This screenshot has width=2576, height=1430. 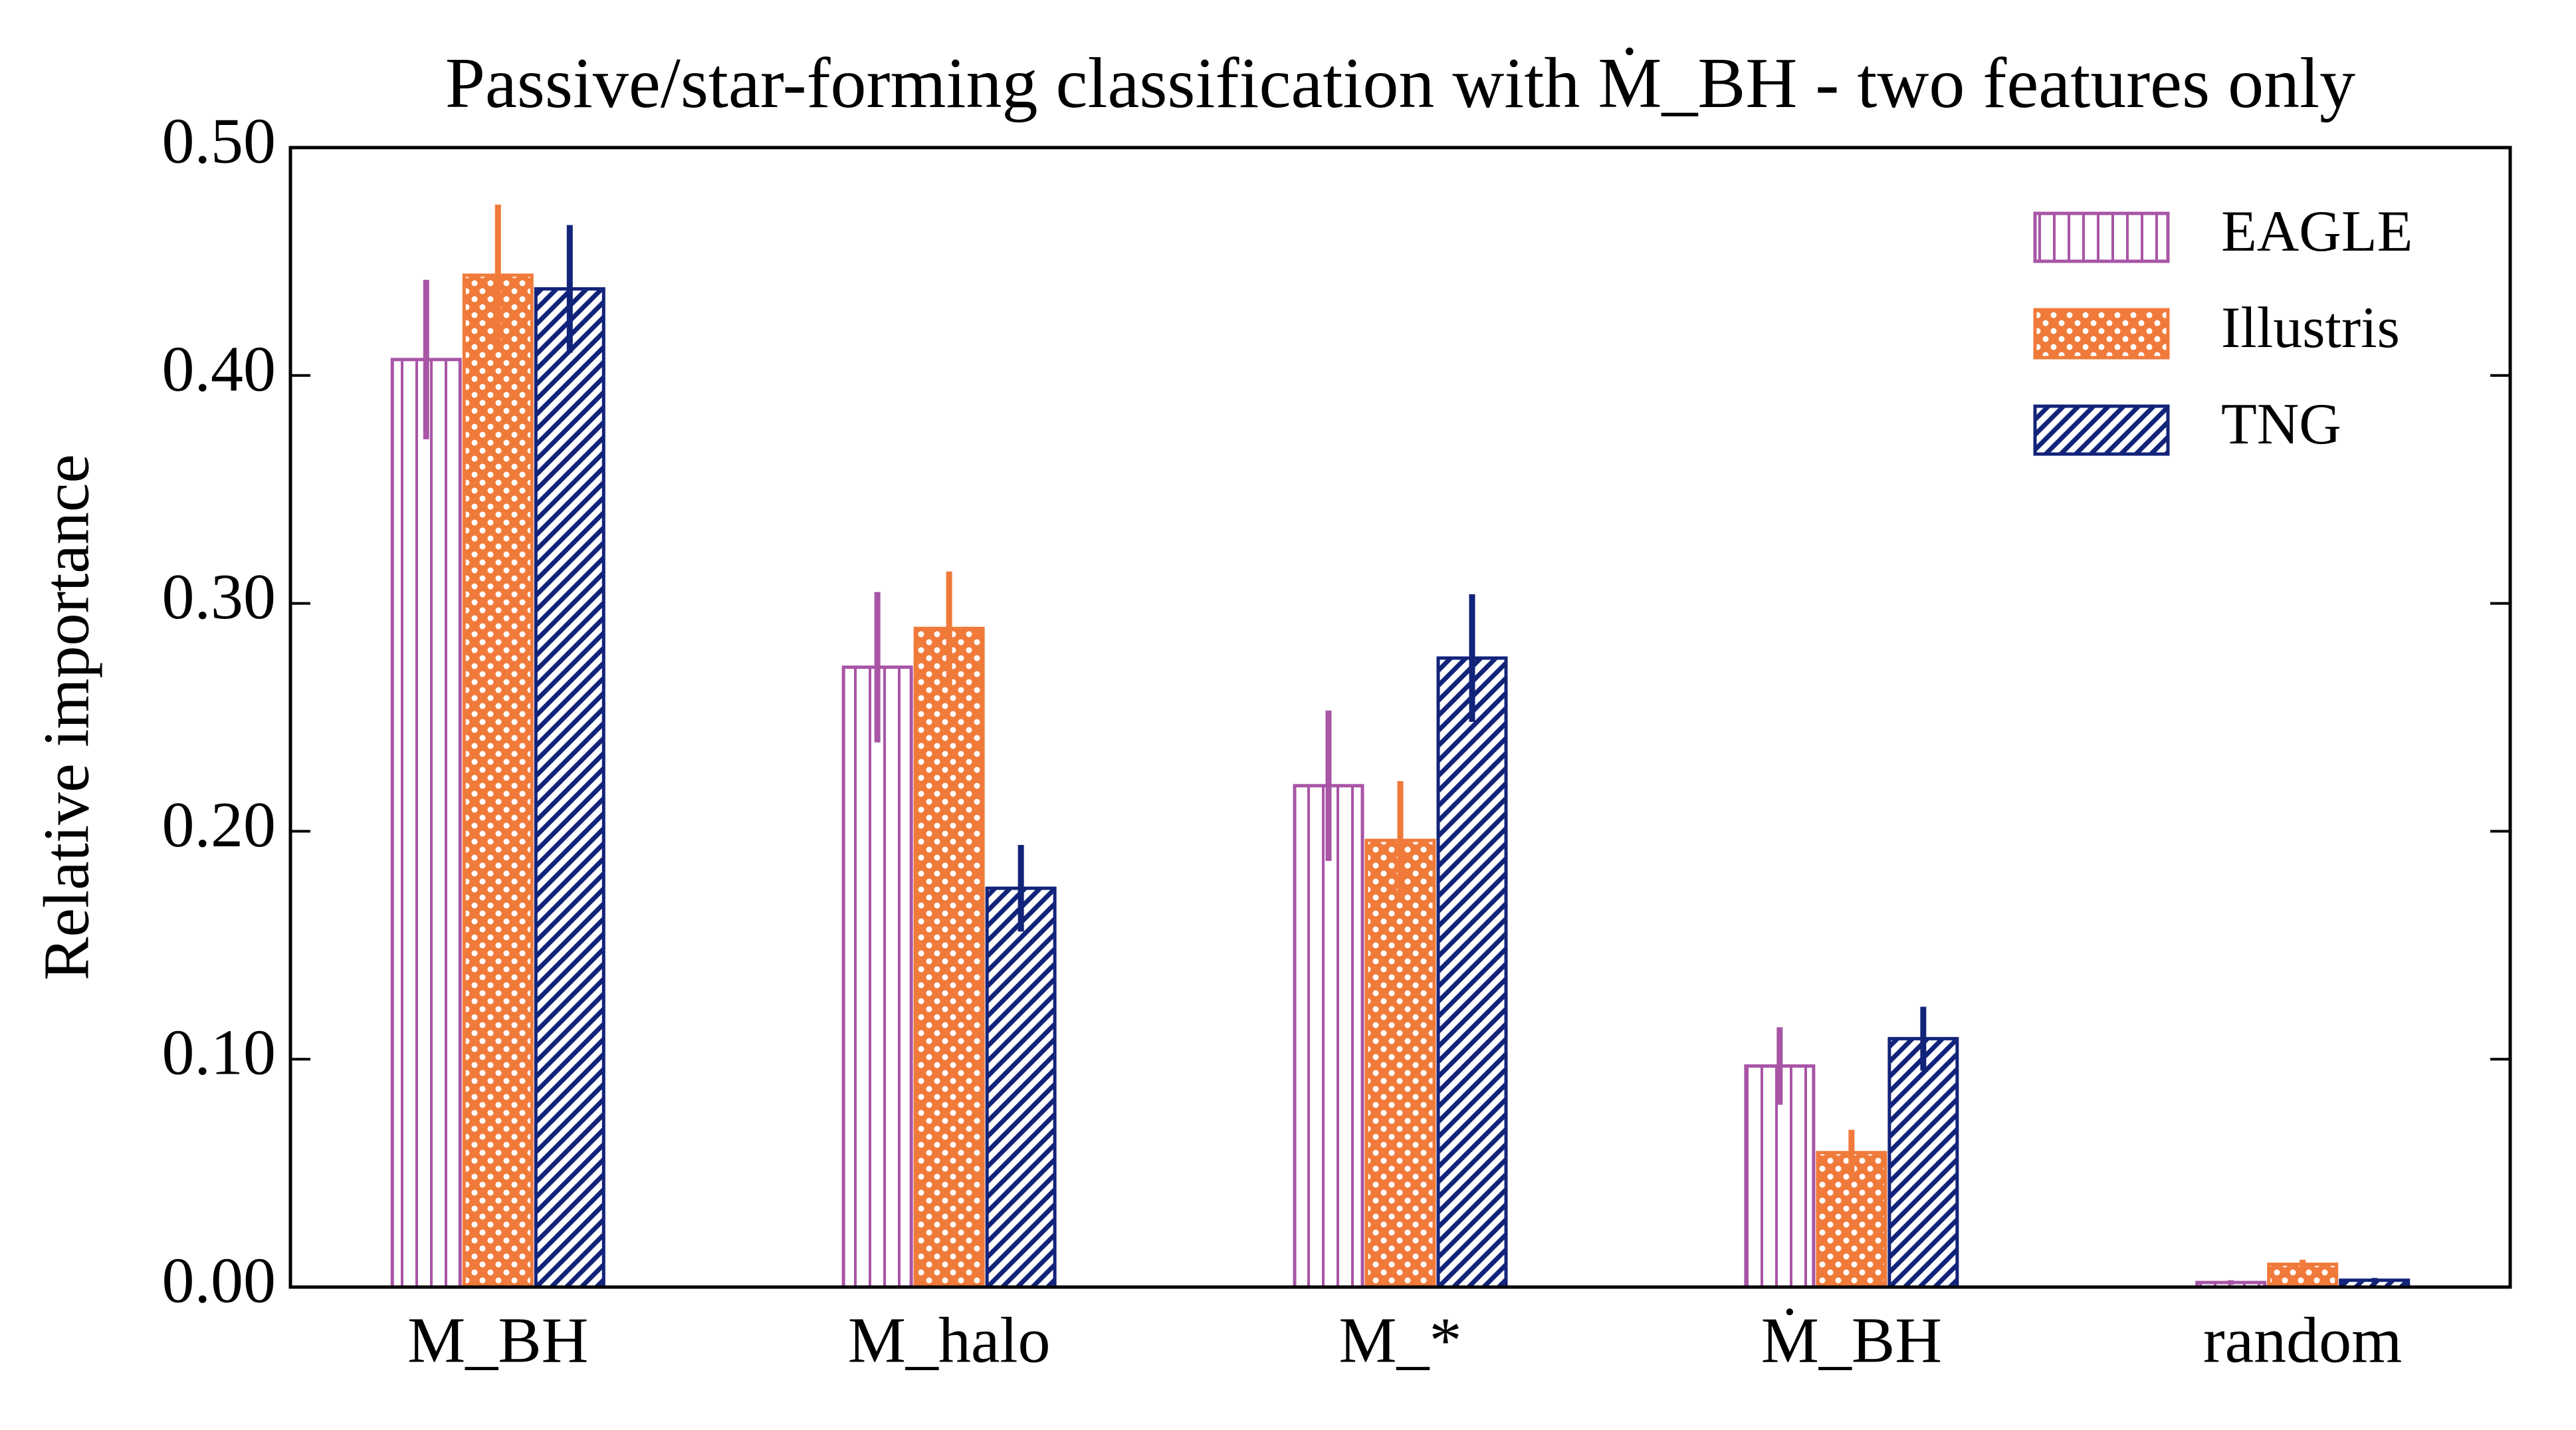 What do you see at coordinates (2302, 1340) in the screenshot?
I see `x-tick-label: random` at bounding box center [2302, 1340].